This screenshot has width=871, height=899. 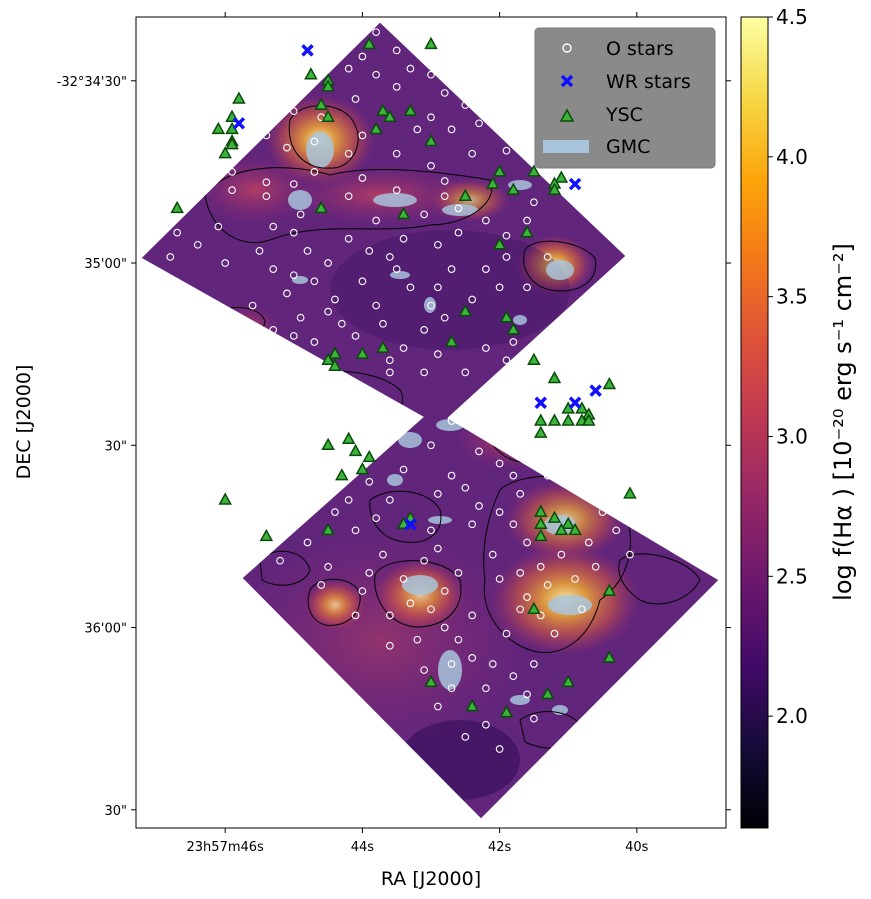 I want to click on colorbar-tick-label-5: 4.5, so click(x=792, y=17).